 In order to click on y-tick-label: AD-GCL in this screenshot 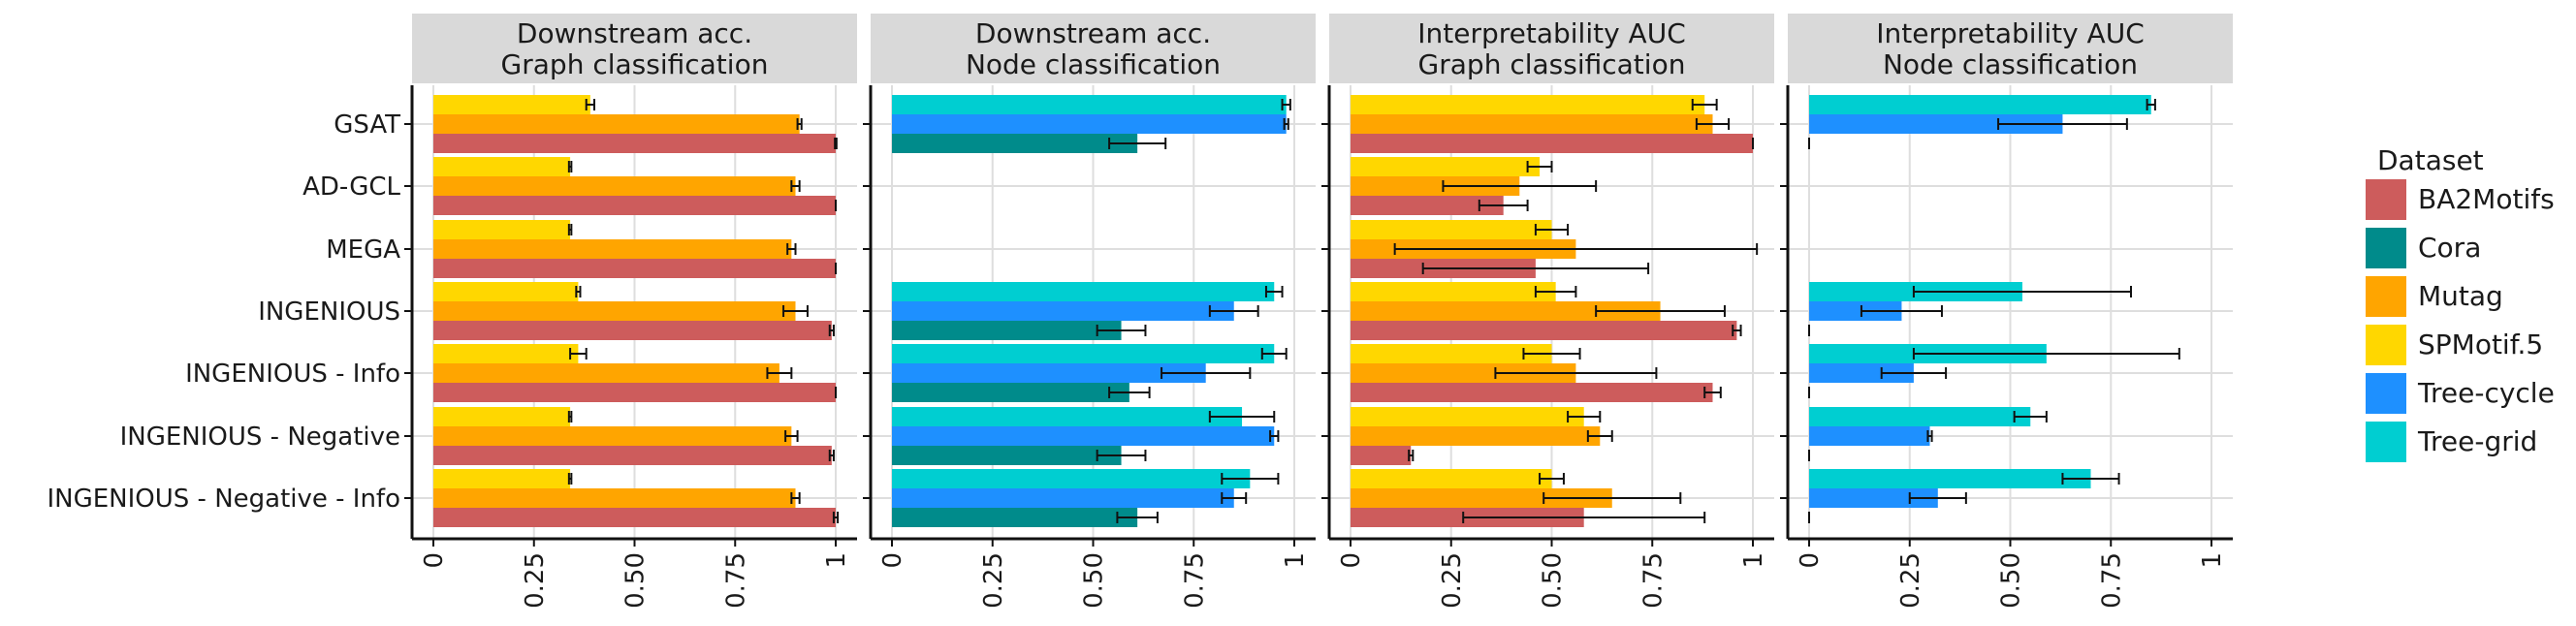, I will do `click(351, 187)`.